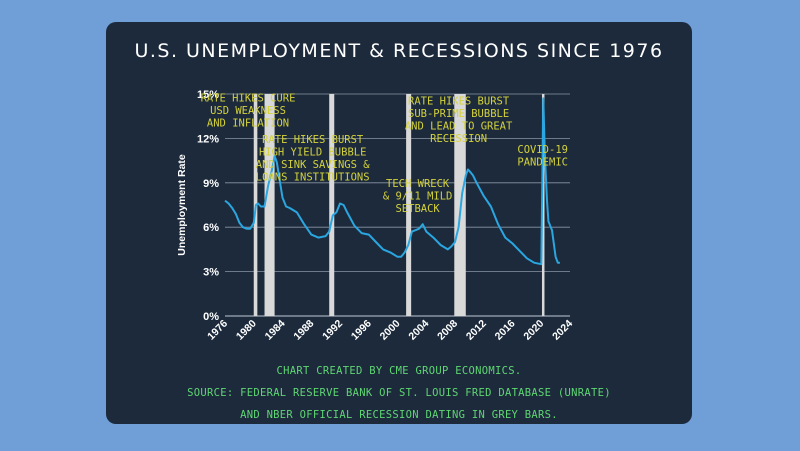 This screenshot has width=800, height=451. I want to click on annotation-text: & 9/11 MILD, so click(418, 197).